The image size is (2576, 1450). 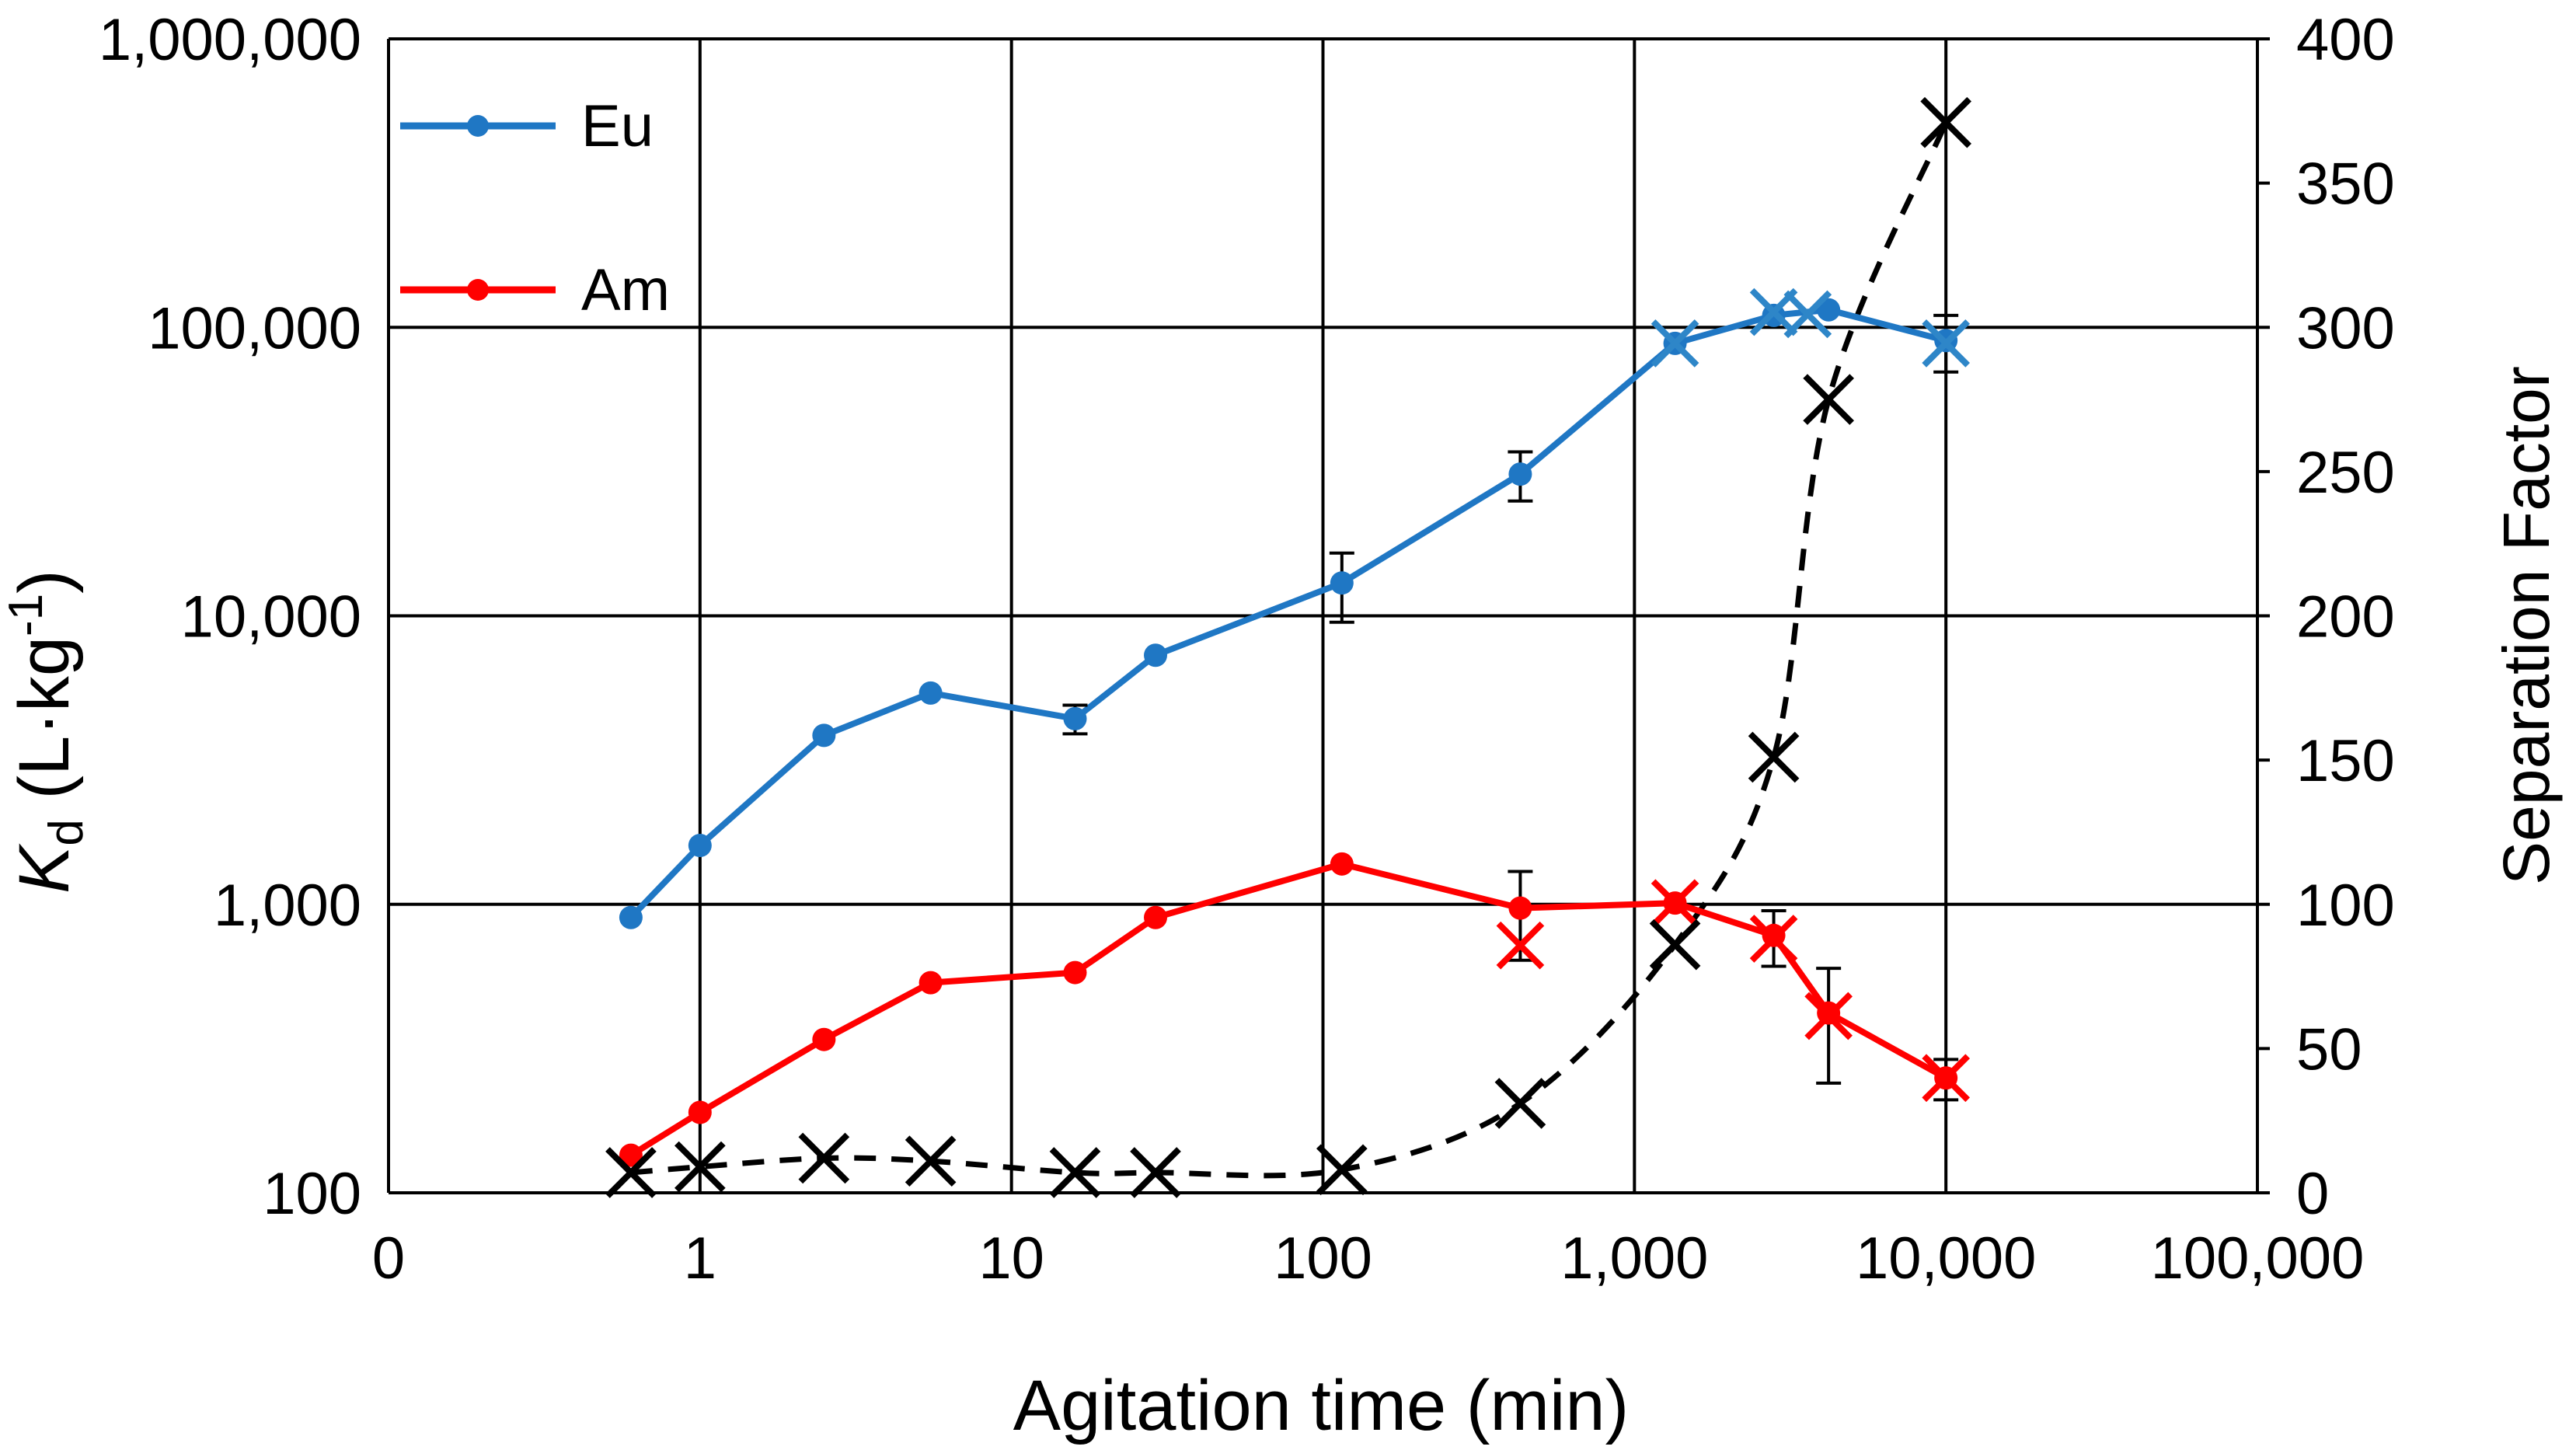 What do you see at coordinates (2329, 1049) in the screenshot?
I see `y-right-tick-label: 50` at bounding box center [2329, 1049].